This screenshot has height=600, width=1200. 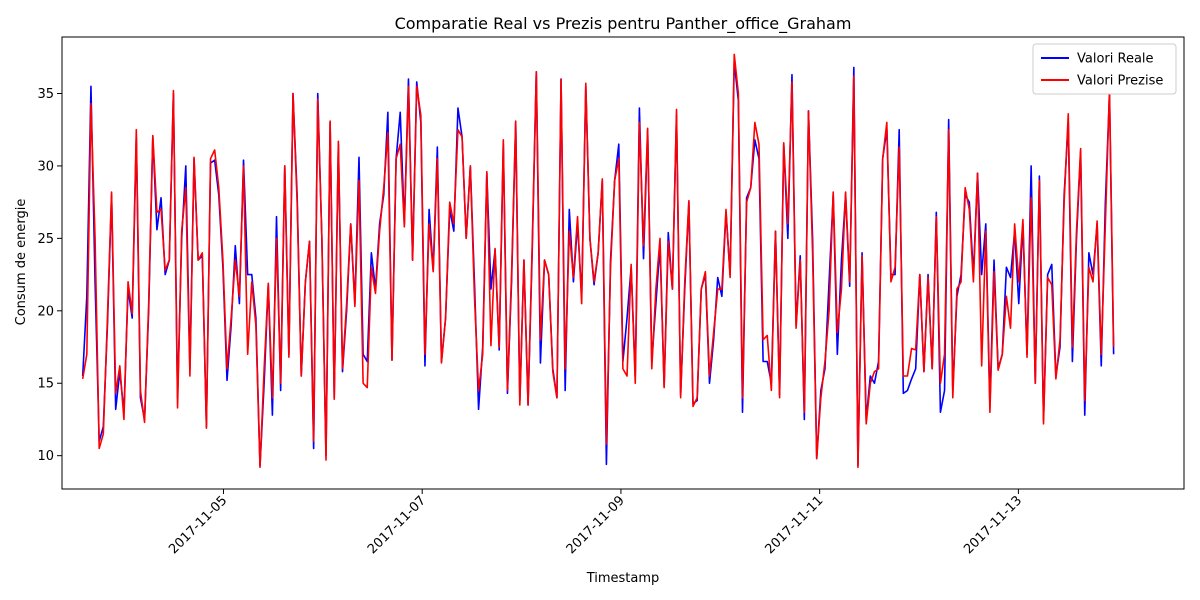 What do you see at coordinates (1120, 81) in the screenshot?
I see `legend-entry: Valori Prezise` at bounding box center [1120, 81].